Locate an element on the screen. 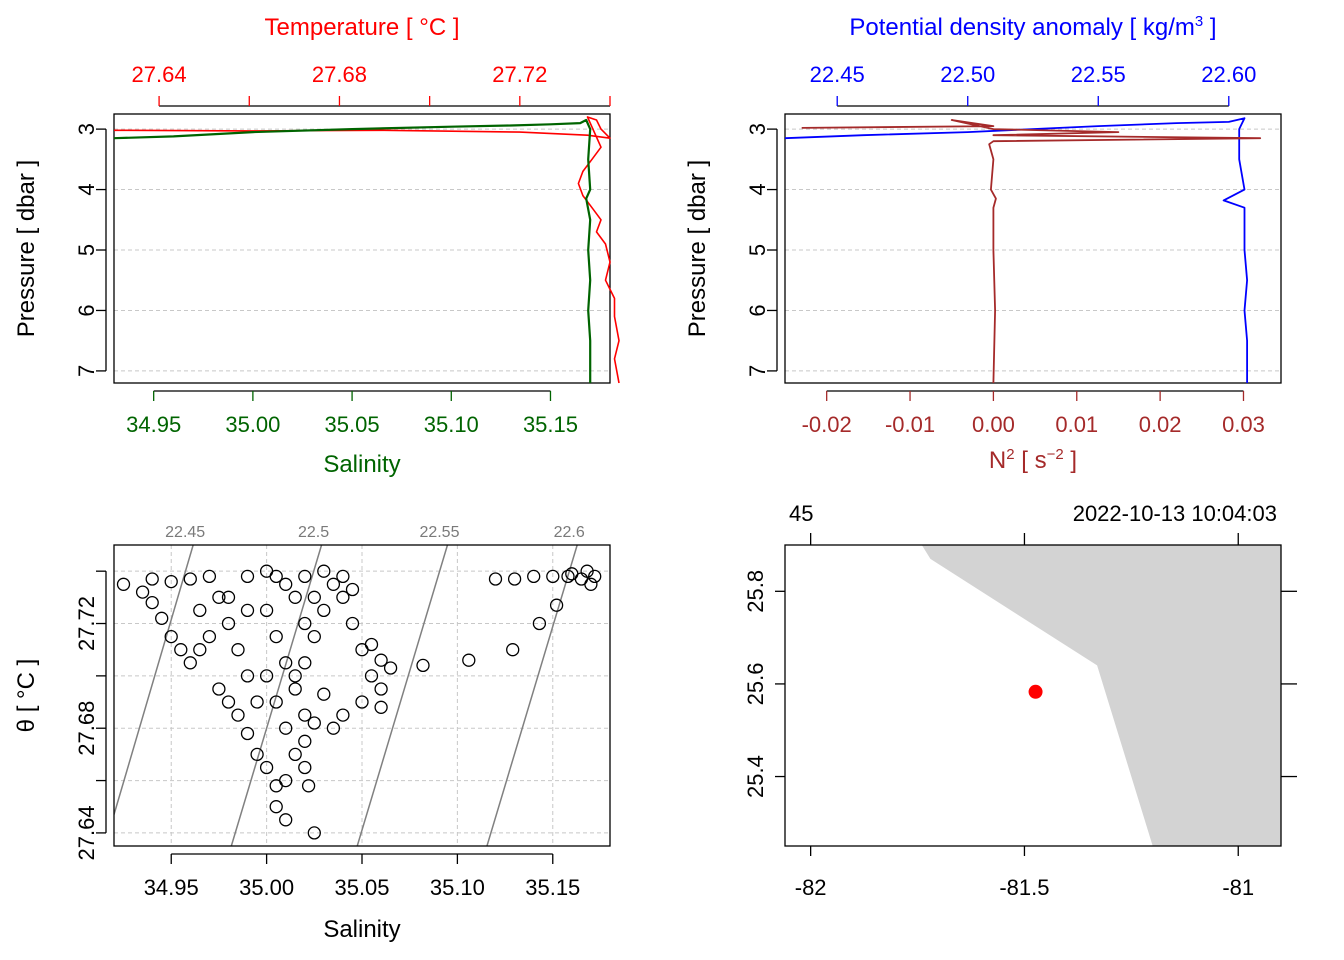 Image resolution: width=1344 pixels, height=960 pixels. bottom-tick-label: -81 is located at coordinates (1238, 887).